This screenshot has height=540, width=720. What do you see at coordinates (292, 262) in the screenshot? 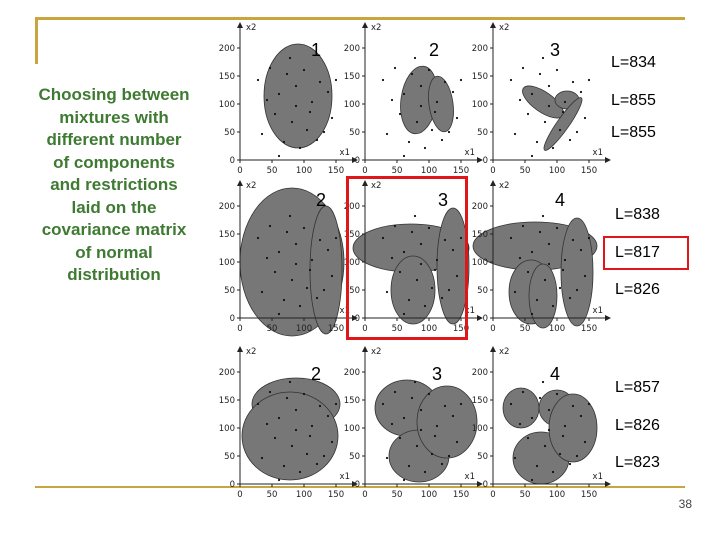
I see `plot-row2-col1` at bounding box center [292, 262].